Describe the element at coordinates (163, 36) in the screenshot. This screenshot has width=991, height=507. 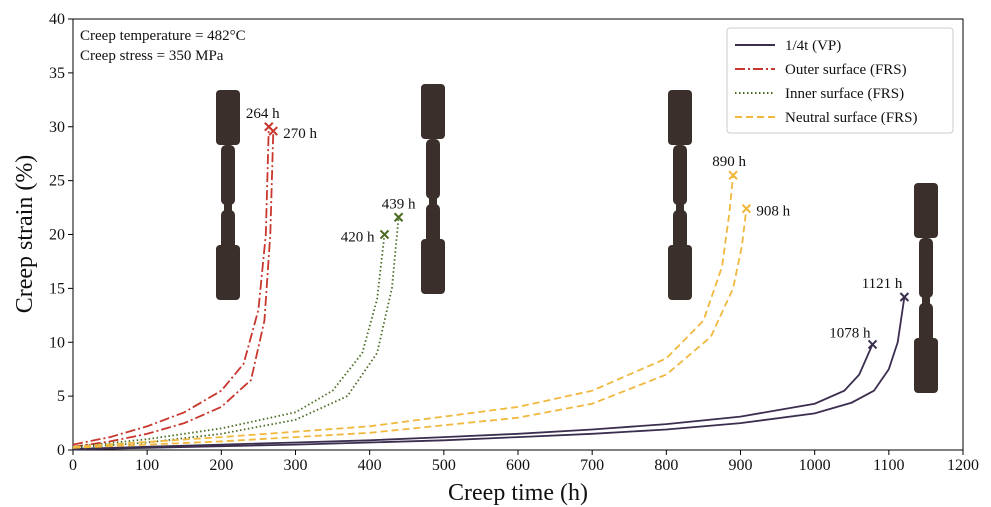
I see `annotation: Creep temperature = 482°C` at that location.